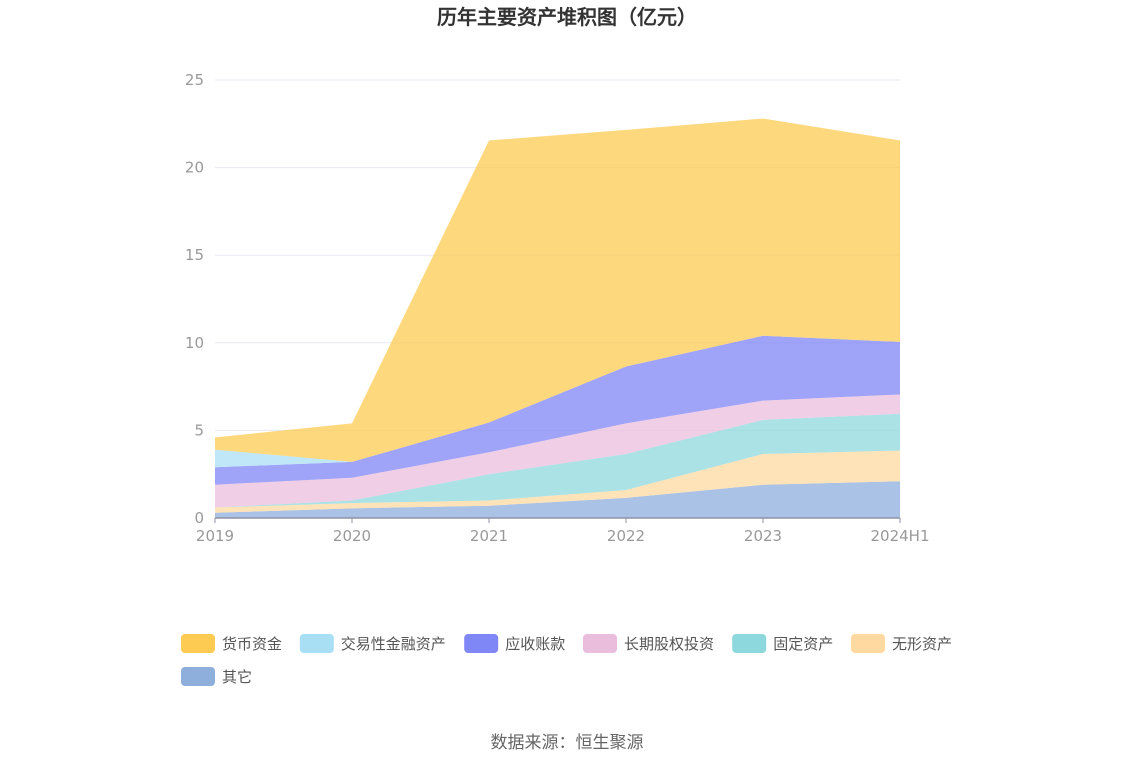  What do you see at coordinates (252, 644) in the screenshot?
I see `legend-label: 货币资金` at bounding box center [252, 644].